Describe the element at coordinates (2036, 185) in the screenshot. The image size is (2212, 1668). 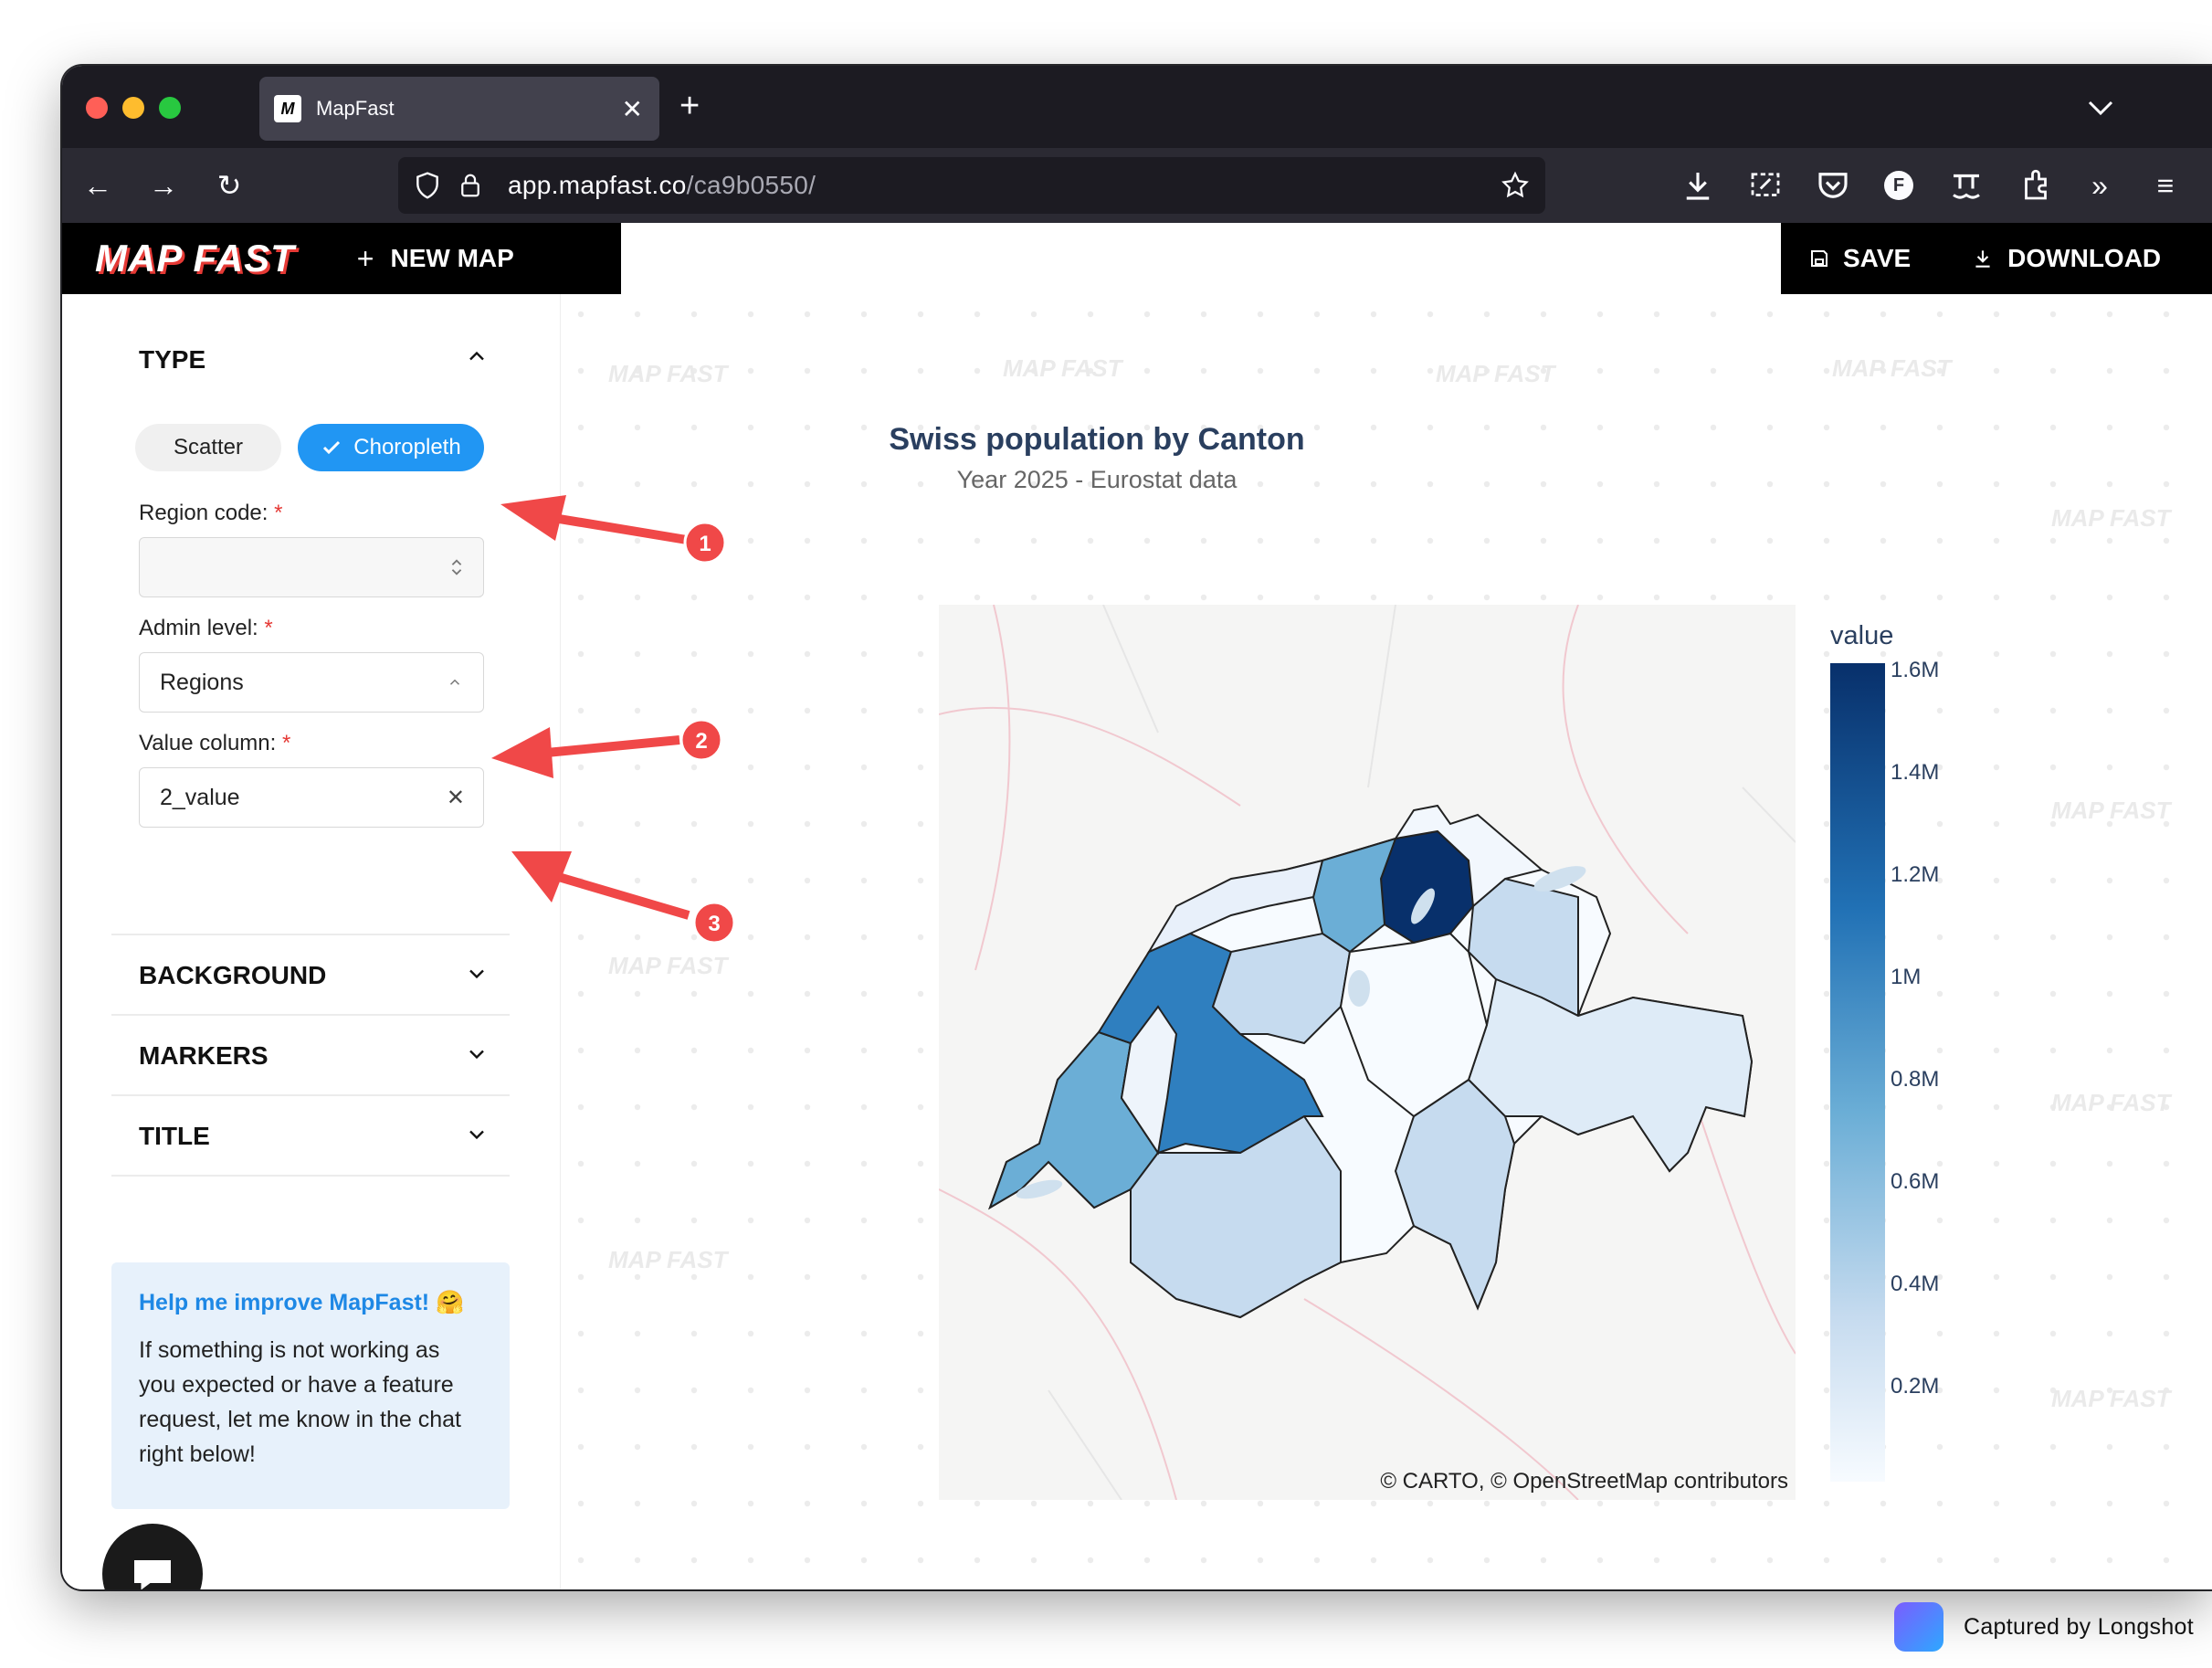
I see `extensions-icon` at that location.